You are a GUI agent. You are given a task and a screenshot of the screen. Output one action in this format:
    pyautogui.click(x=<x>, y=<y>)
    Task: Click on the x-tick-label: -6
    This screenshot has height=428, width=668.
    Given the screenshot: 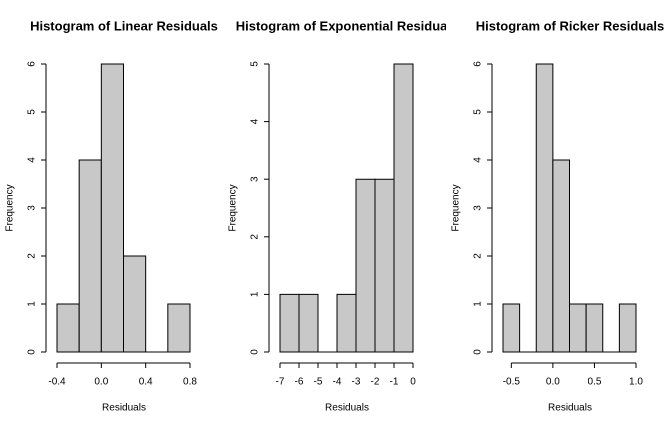 What is the action you would take?
    pyautogui.click(x=299, y=382)
    